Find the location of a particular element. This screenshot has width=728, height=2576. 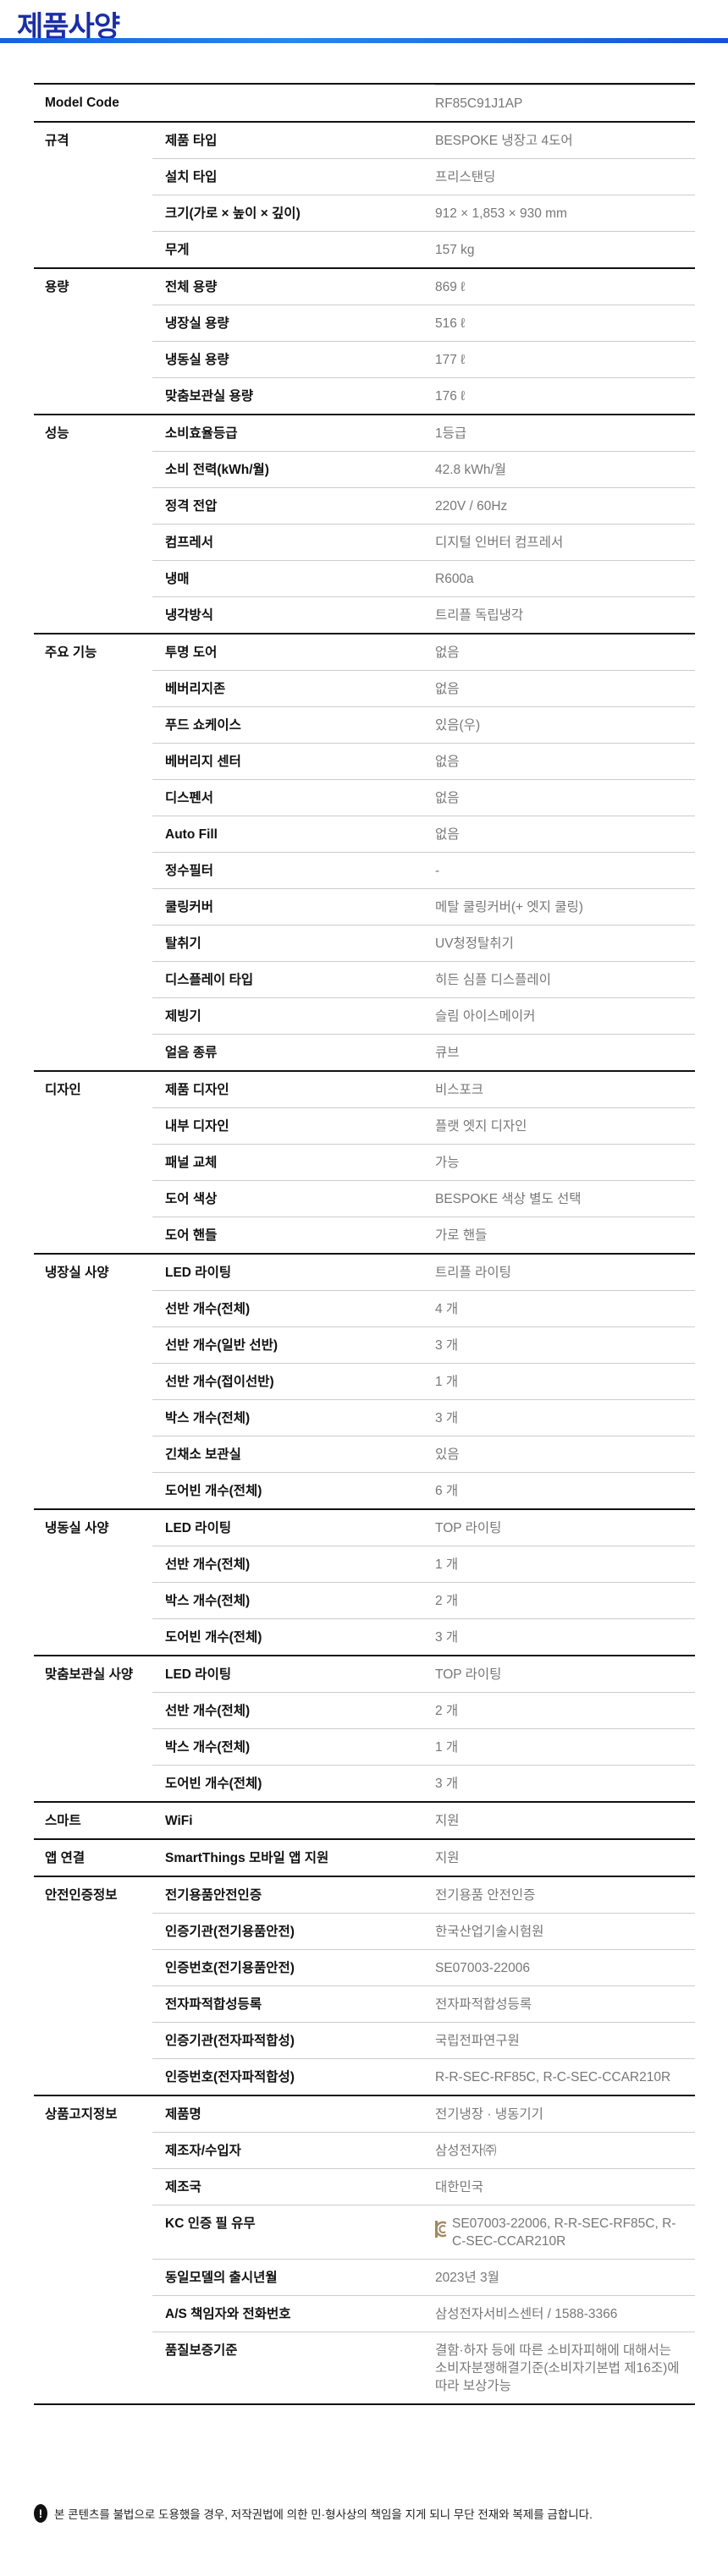

spec-value: 비스포크 is located at coordinates (565, 1090).